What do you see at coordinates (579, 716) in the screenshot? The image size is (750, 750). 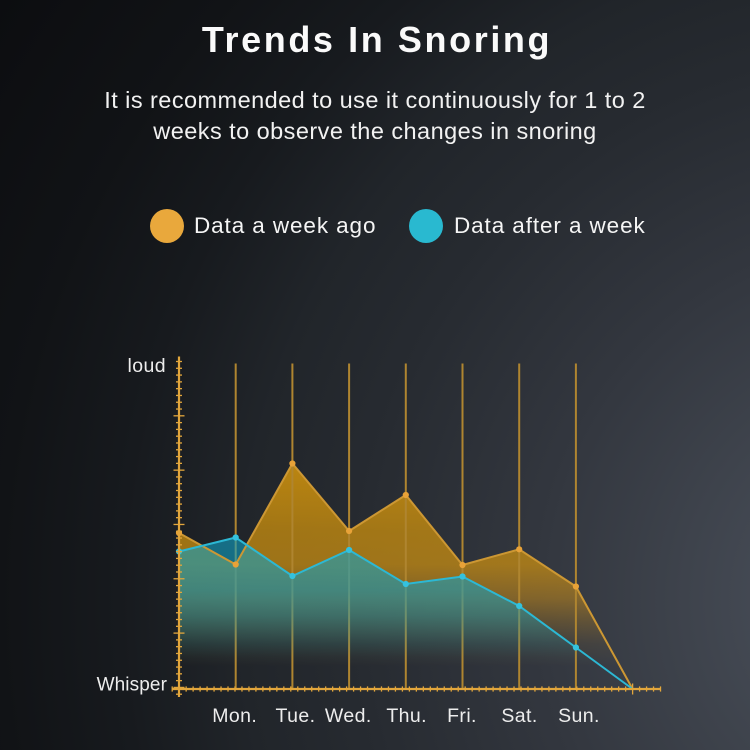 I see `svg-text: Sun.` at bounding box center [579, 716].